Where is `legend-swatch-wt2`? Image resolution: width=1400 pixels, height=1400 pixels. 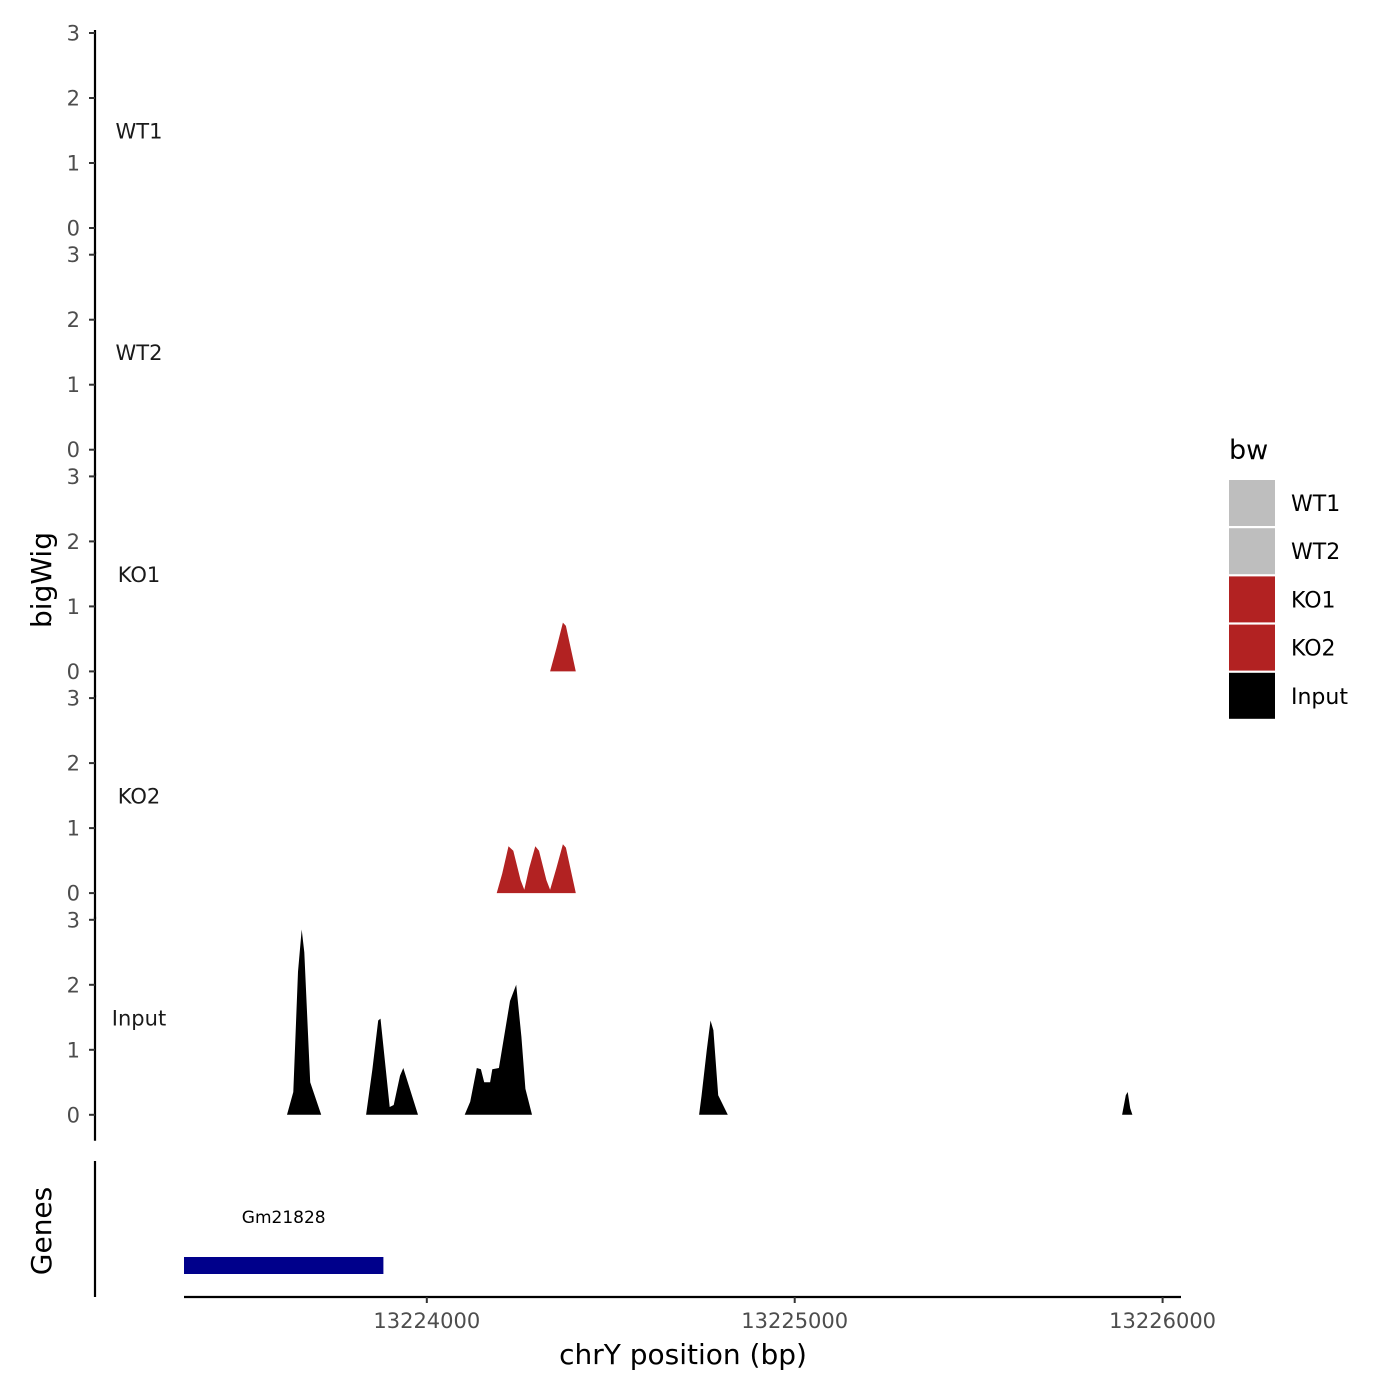
legend-swatch-wt2 is located at coordinates (1252, 551).